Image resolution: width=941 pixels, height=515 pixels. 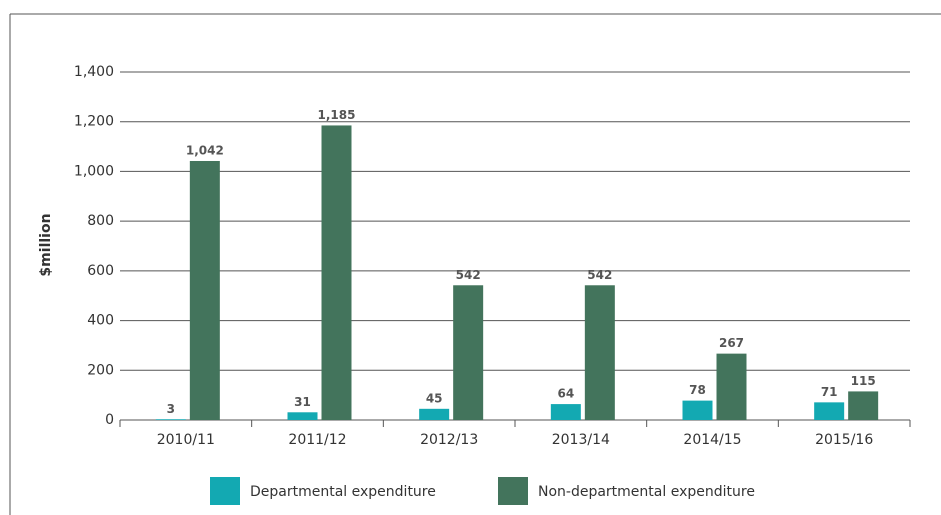 What do you see at coordinates (100, 370) in the screenshot?
I see `y-tick-label: 200` at bounding box center [100, 370].